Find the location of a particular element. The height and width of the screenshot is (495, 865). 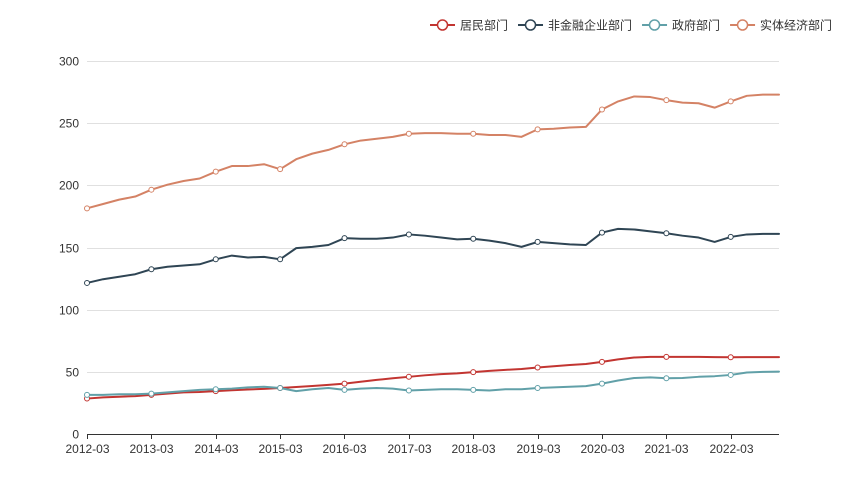

legend-label: 实体经济部门 is located at coordinates (796, 25).